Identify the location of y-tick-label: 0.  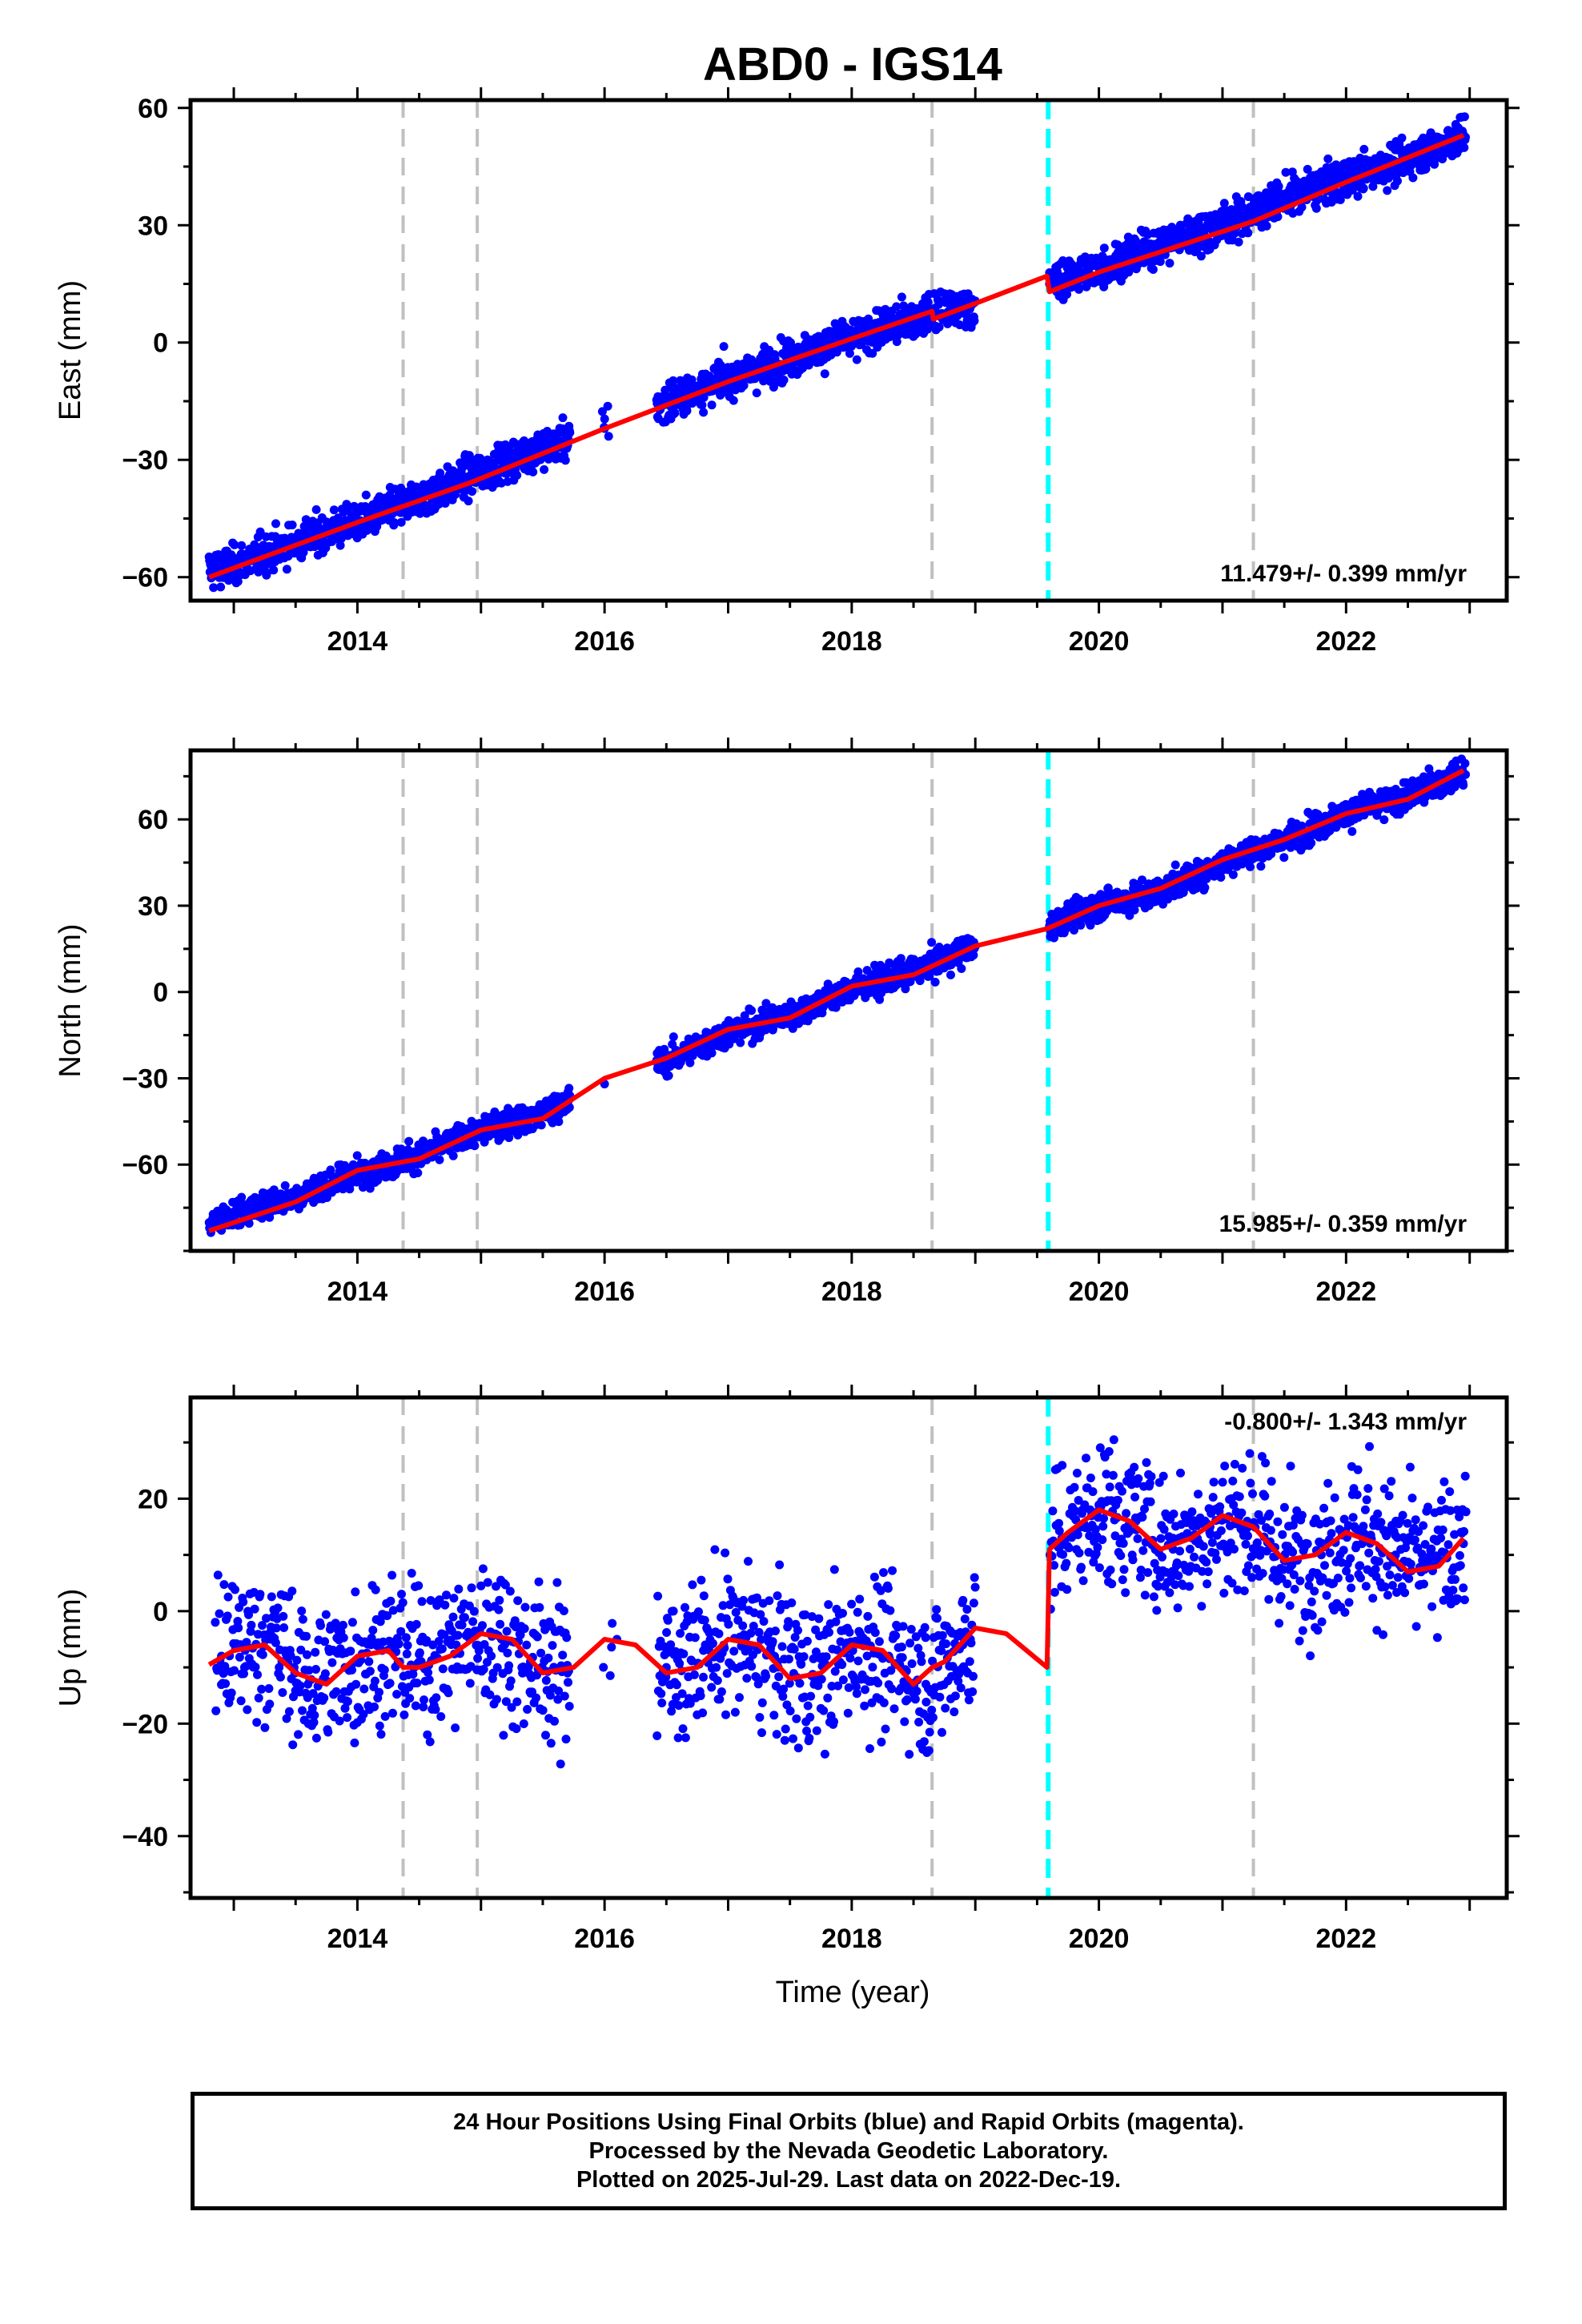
(161, 343).